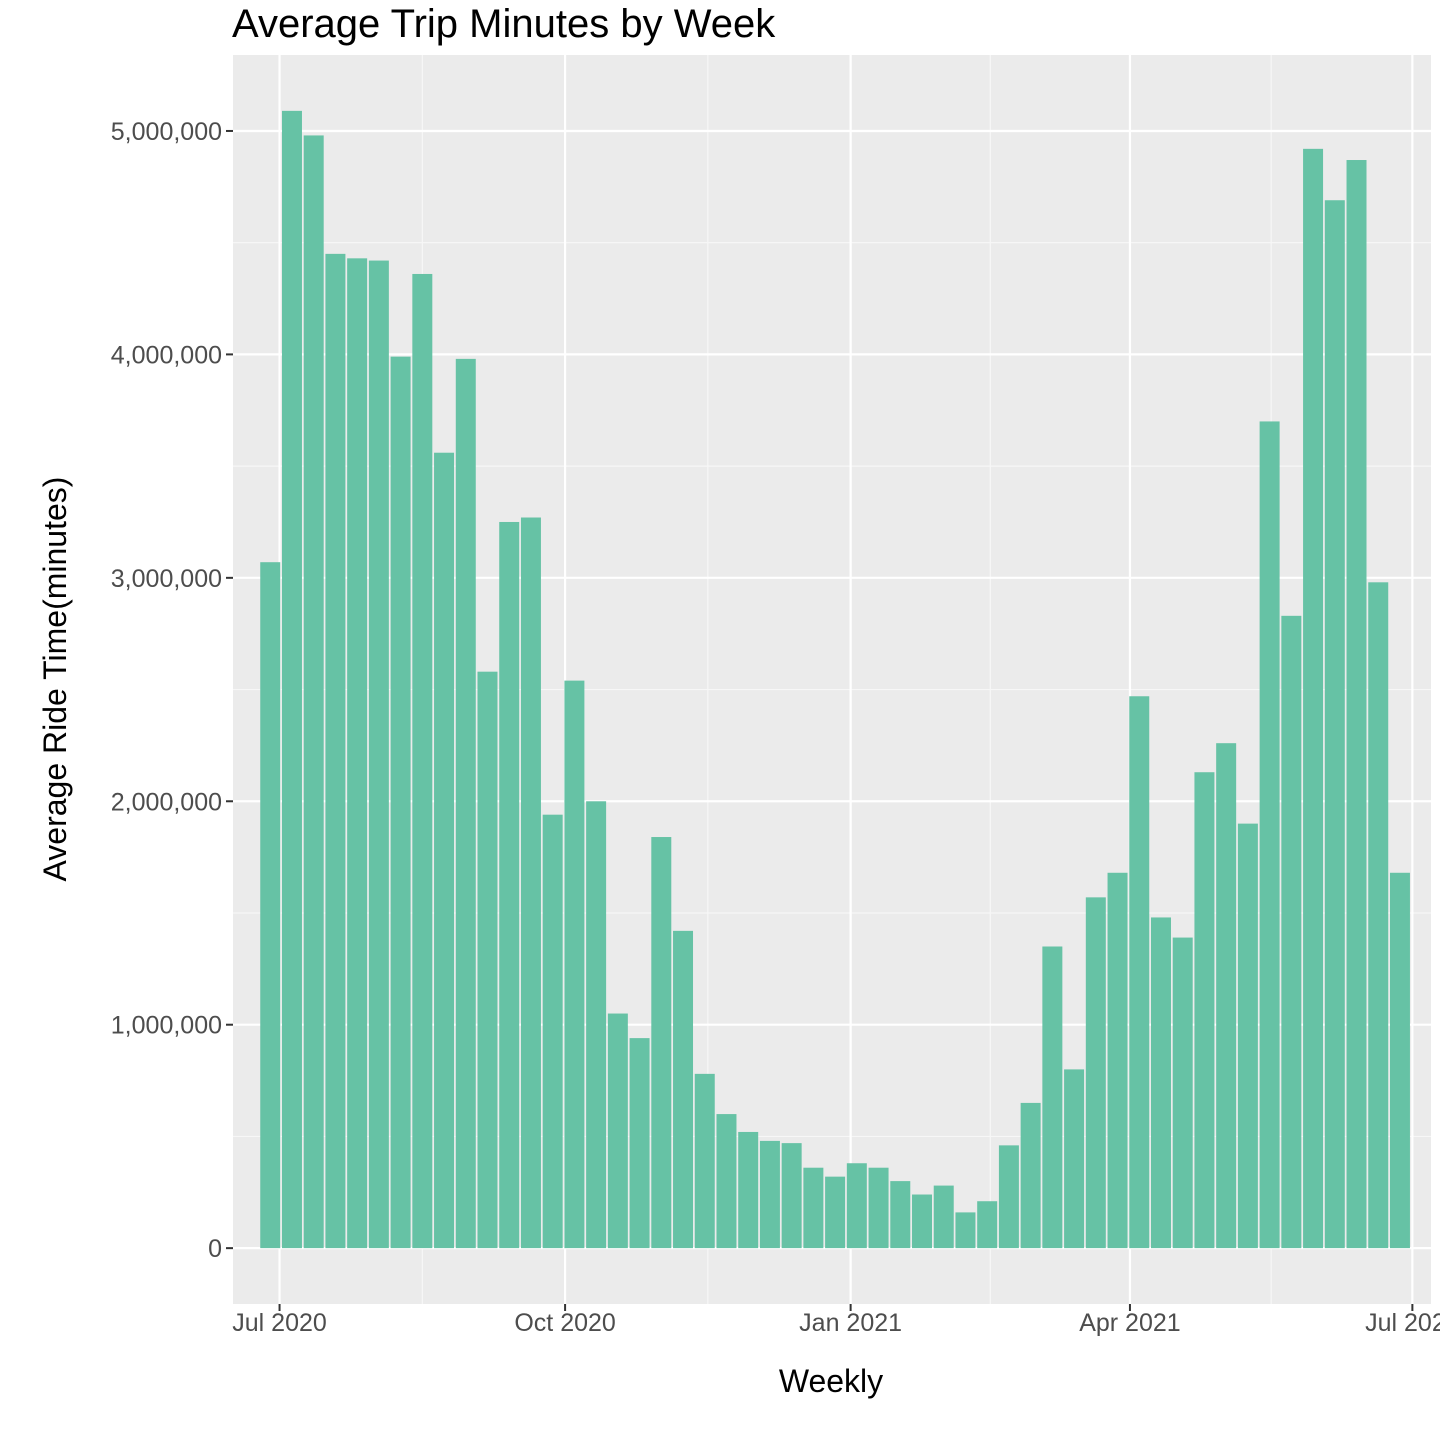 The image size is (1440, 1440). I want to click on y-tick-label: 4,000,000, so click(166, 355).